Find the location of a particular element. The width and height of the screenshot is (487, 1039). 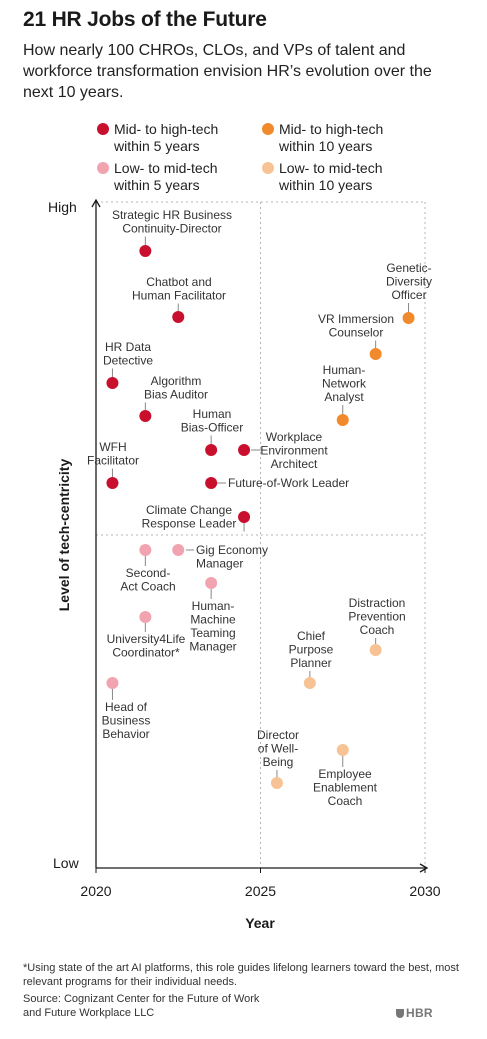

data-point: Human-Network Analyst is located at coordinates (344, 394).